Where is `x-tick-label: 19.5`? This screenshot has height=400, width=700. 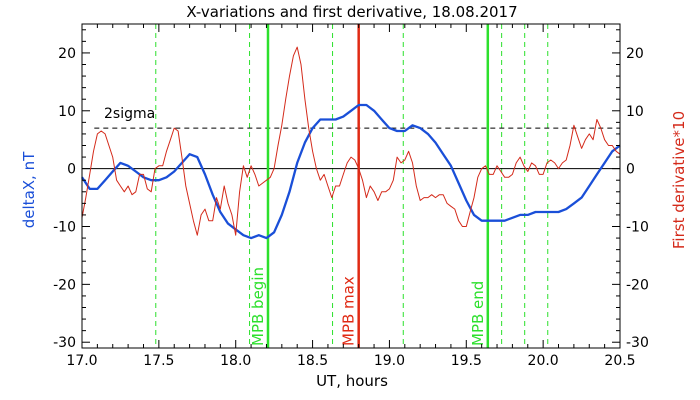 x-tick-label: 19.5 is located at coordinates (466, 361).